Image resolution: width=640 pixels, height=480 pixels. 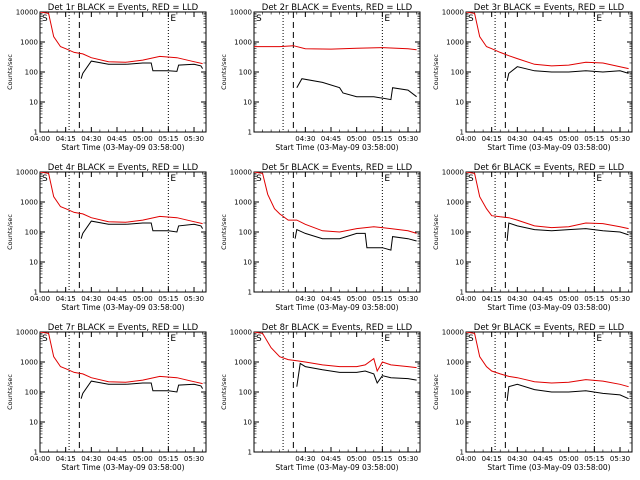 I want to click on chart-title: Det 3r BLACK = Events, RED = LLD, so click(x=549, y=8).